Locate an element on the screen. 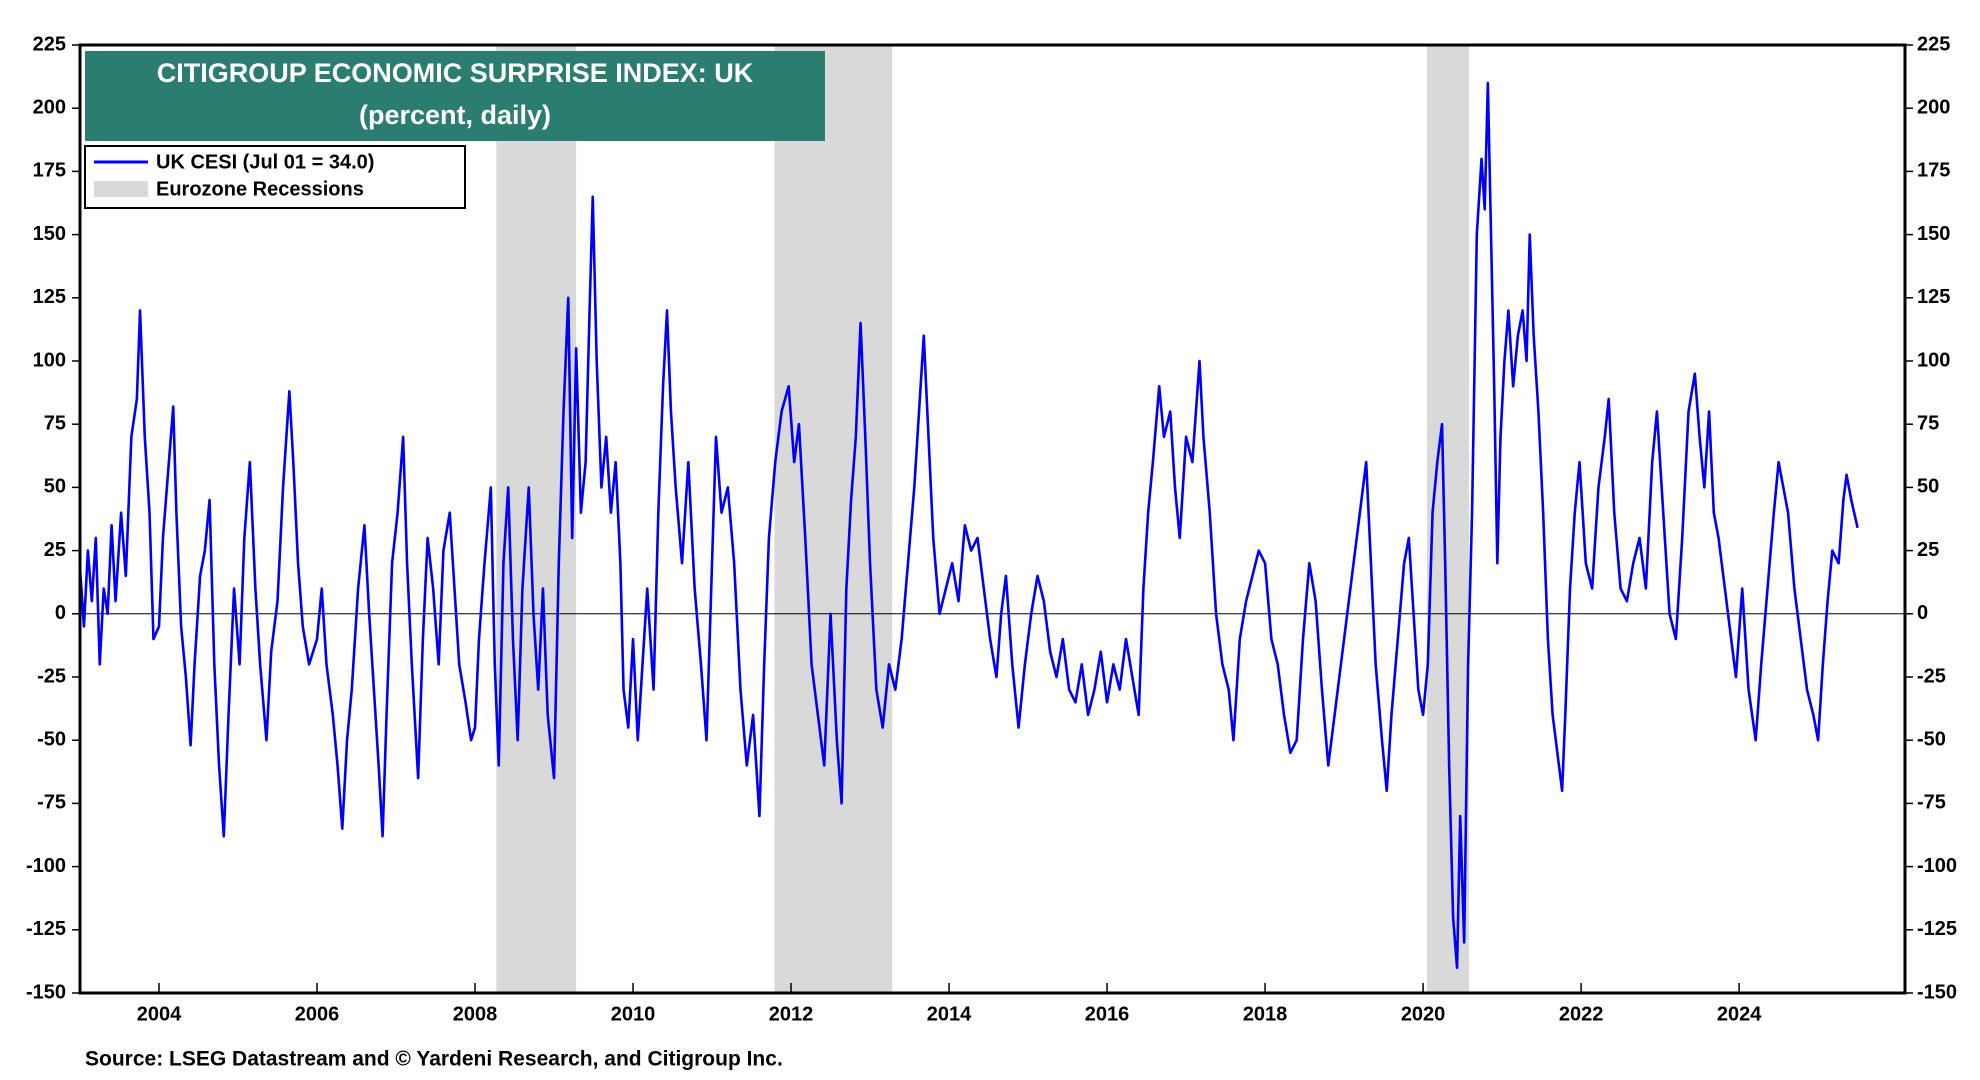 The width and height of the screenshot is (1980, 1080). y2-tick-label: -125 is located at coordinates (1937, 929).